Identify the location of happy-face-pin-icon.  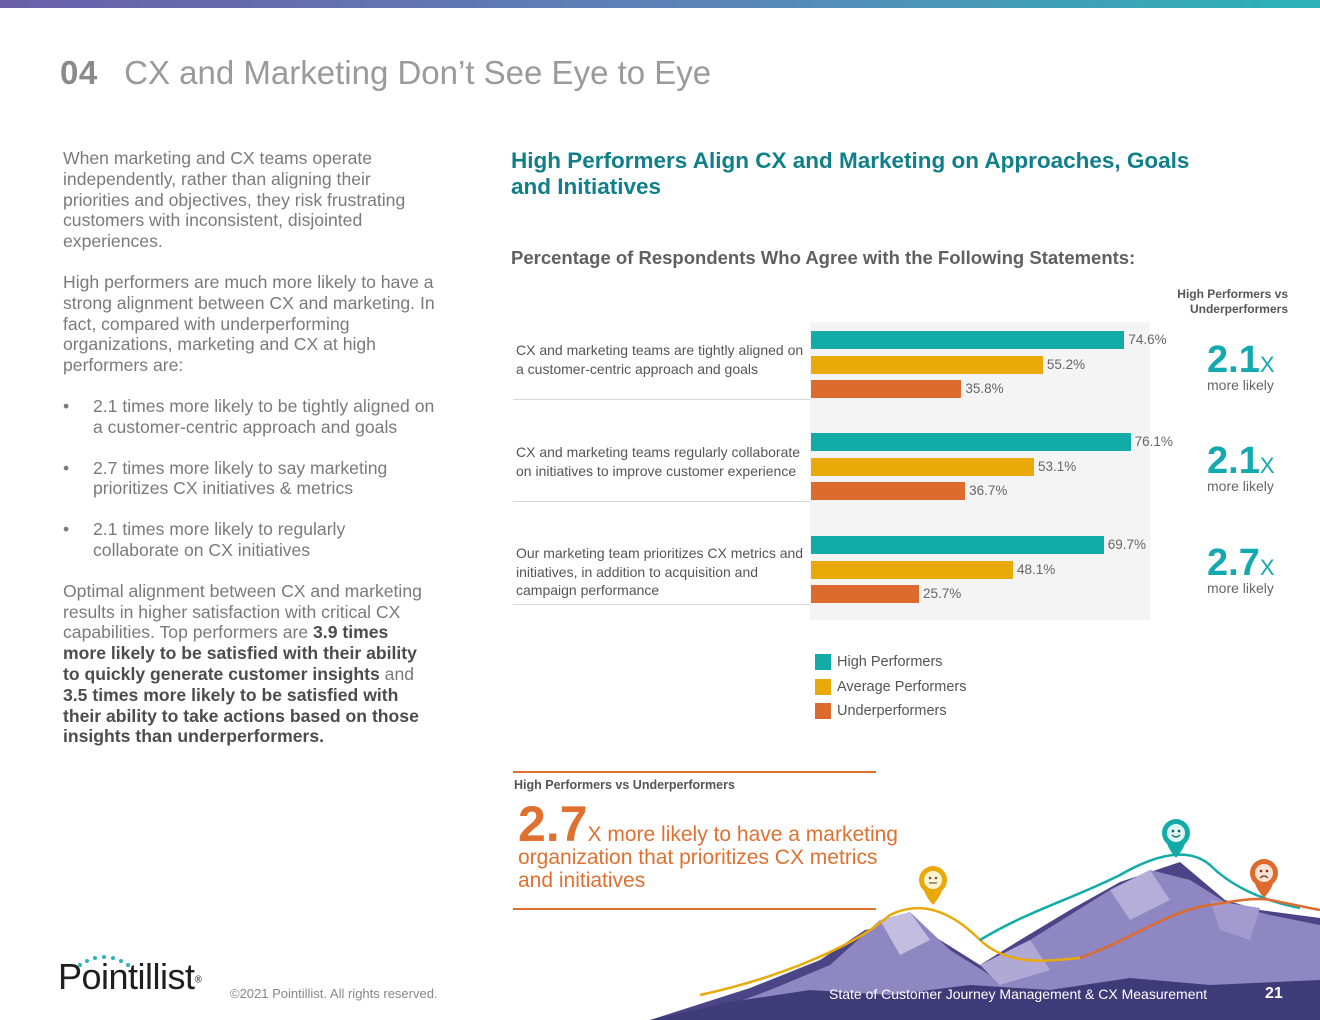
(1176, 838).